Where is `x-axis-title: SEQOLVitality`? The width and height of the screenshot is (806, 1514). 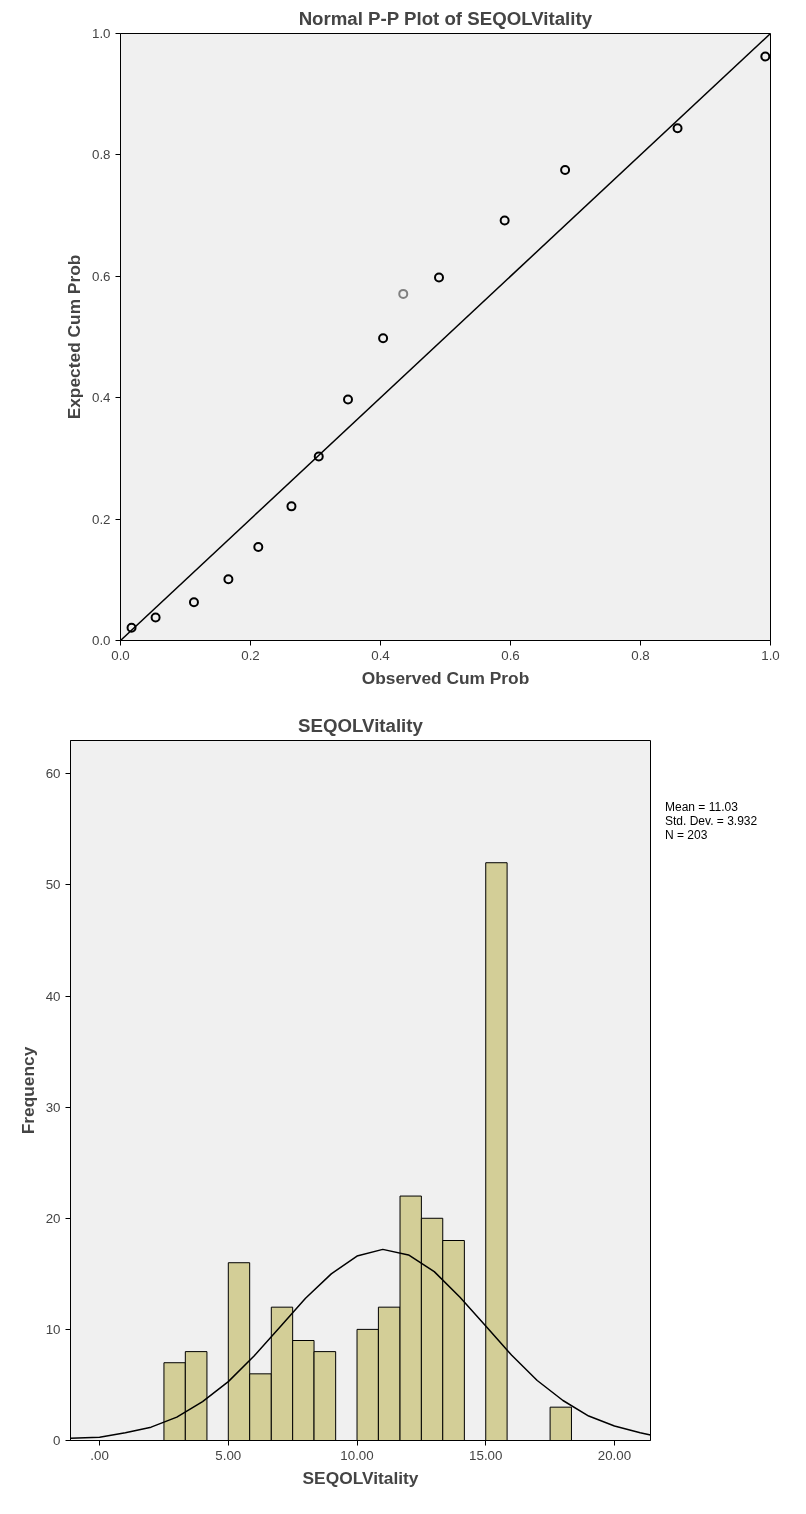 x-axis-title: SEQOLVitality is located at coordinates (360, 1477).